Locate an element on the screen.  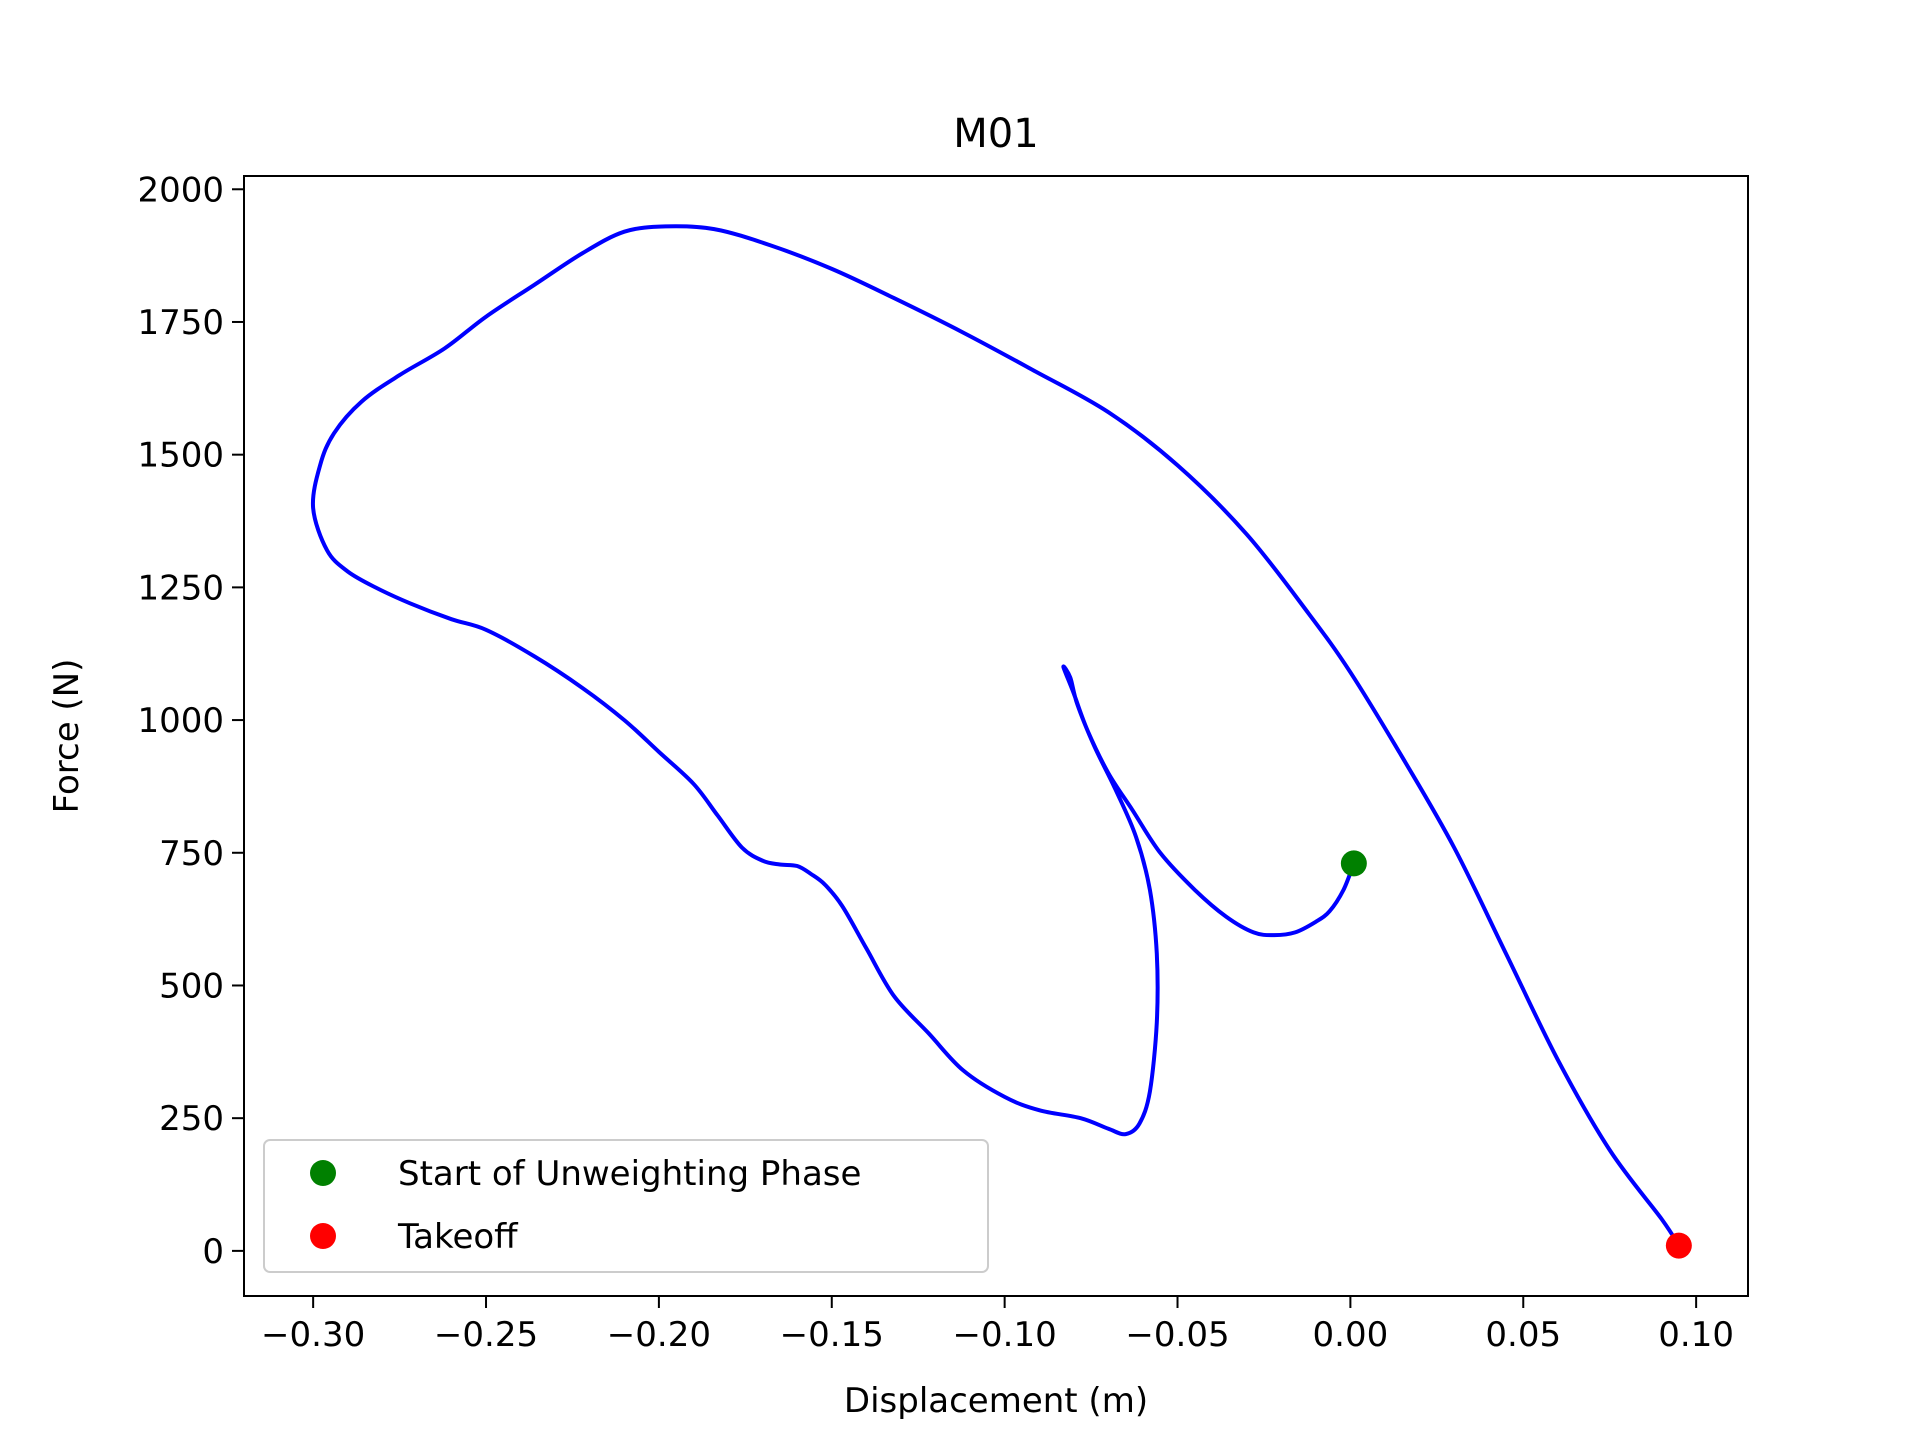
y-axis-label: Force (N) is located at coordinates (67, 736).